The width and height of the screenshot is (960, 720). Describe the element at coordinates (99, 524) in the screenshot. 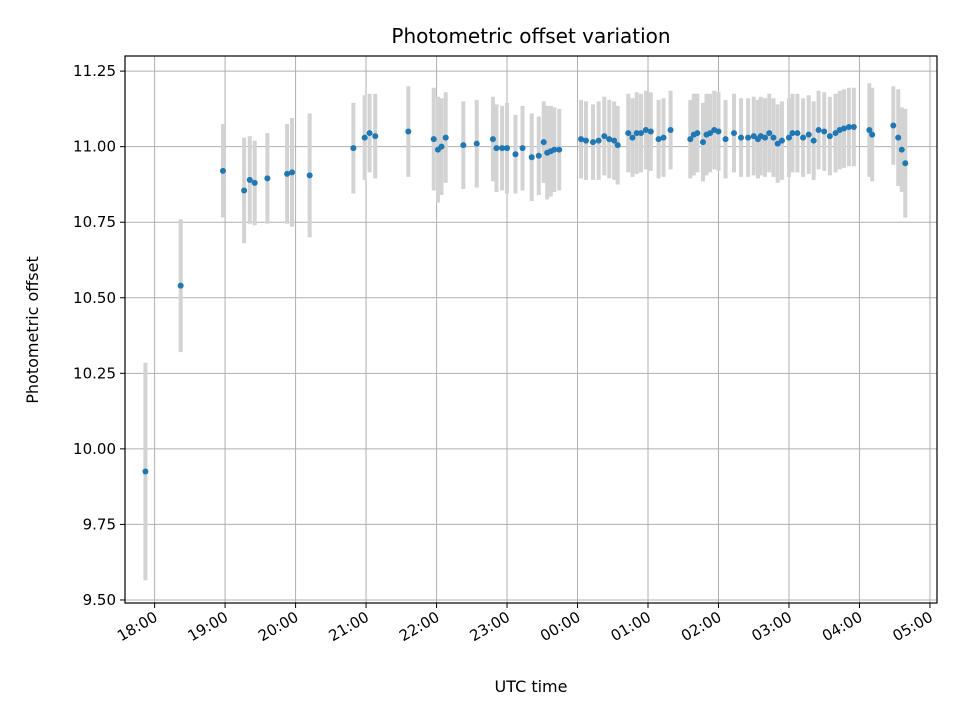

I see `y-tick-label: 9.75` at that location.